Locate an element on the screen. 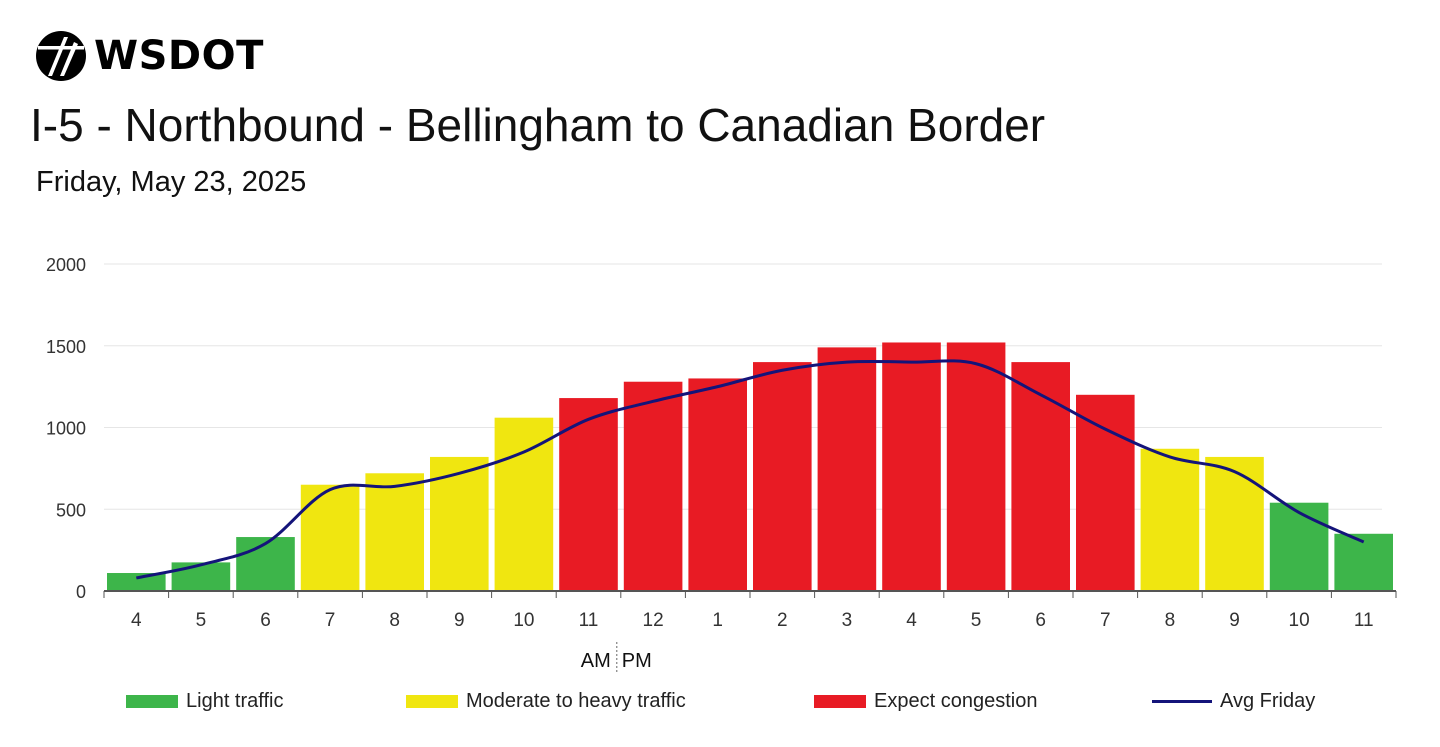  legend-label-avg: Avg Friday is located at coordinates (1268, 701).